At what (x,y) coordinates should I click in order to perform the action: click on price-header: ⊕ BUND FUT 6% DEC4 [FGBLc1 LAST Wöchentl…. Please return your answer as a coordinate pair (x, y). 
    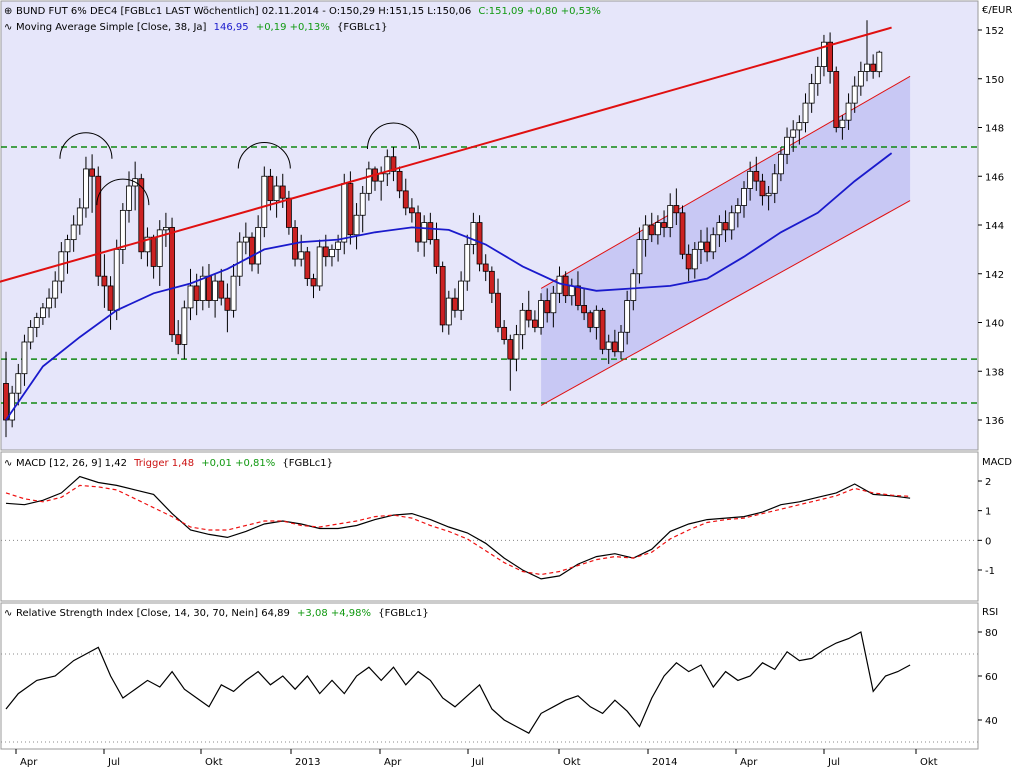
    Looking at the image, I should click on (302, 11).